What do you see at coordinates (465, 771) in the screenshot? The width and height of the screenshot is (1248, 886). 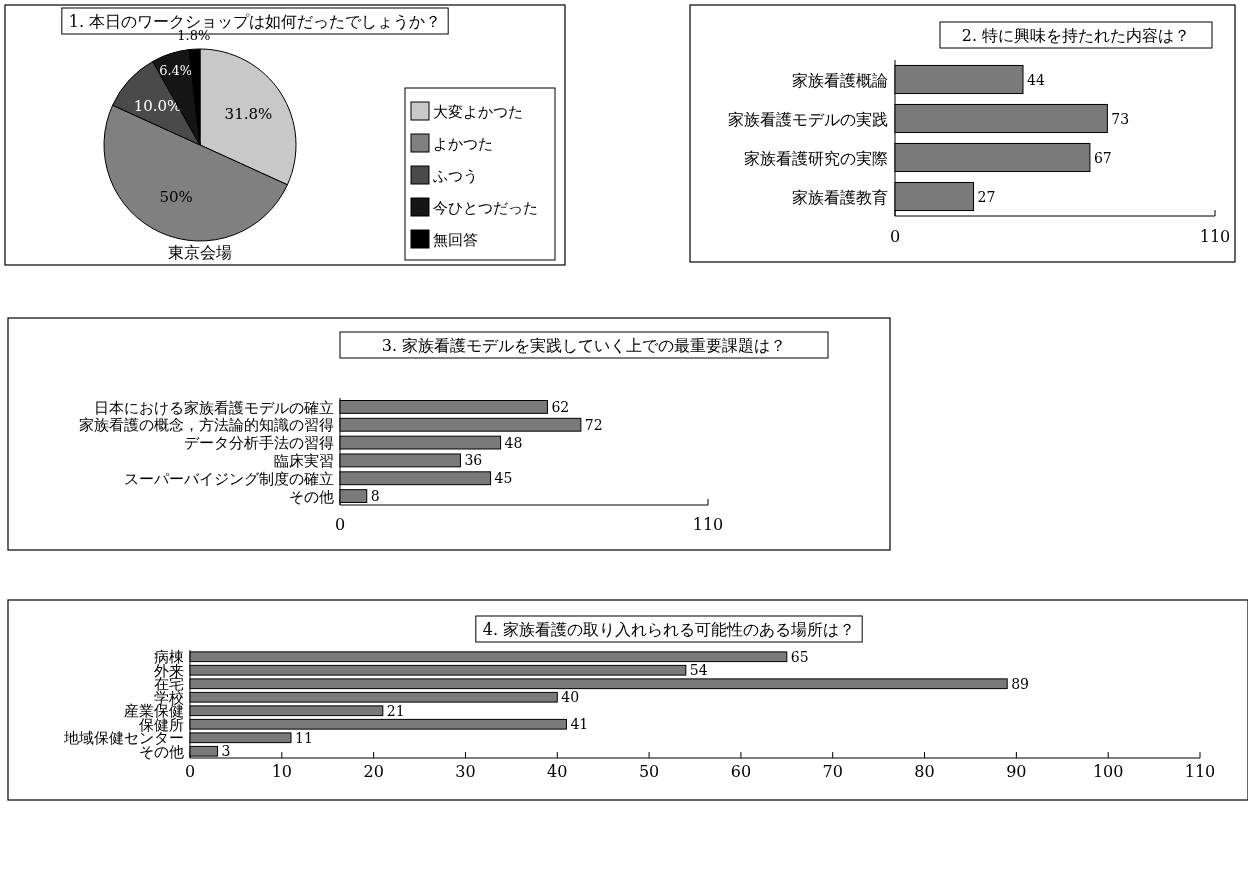 I see `x-tick-label: 30` at bounding box center [465, 771].